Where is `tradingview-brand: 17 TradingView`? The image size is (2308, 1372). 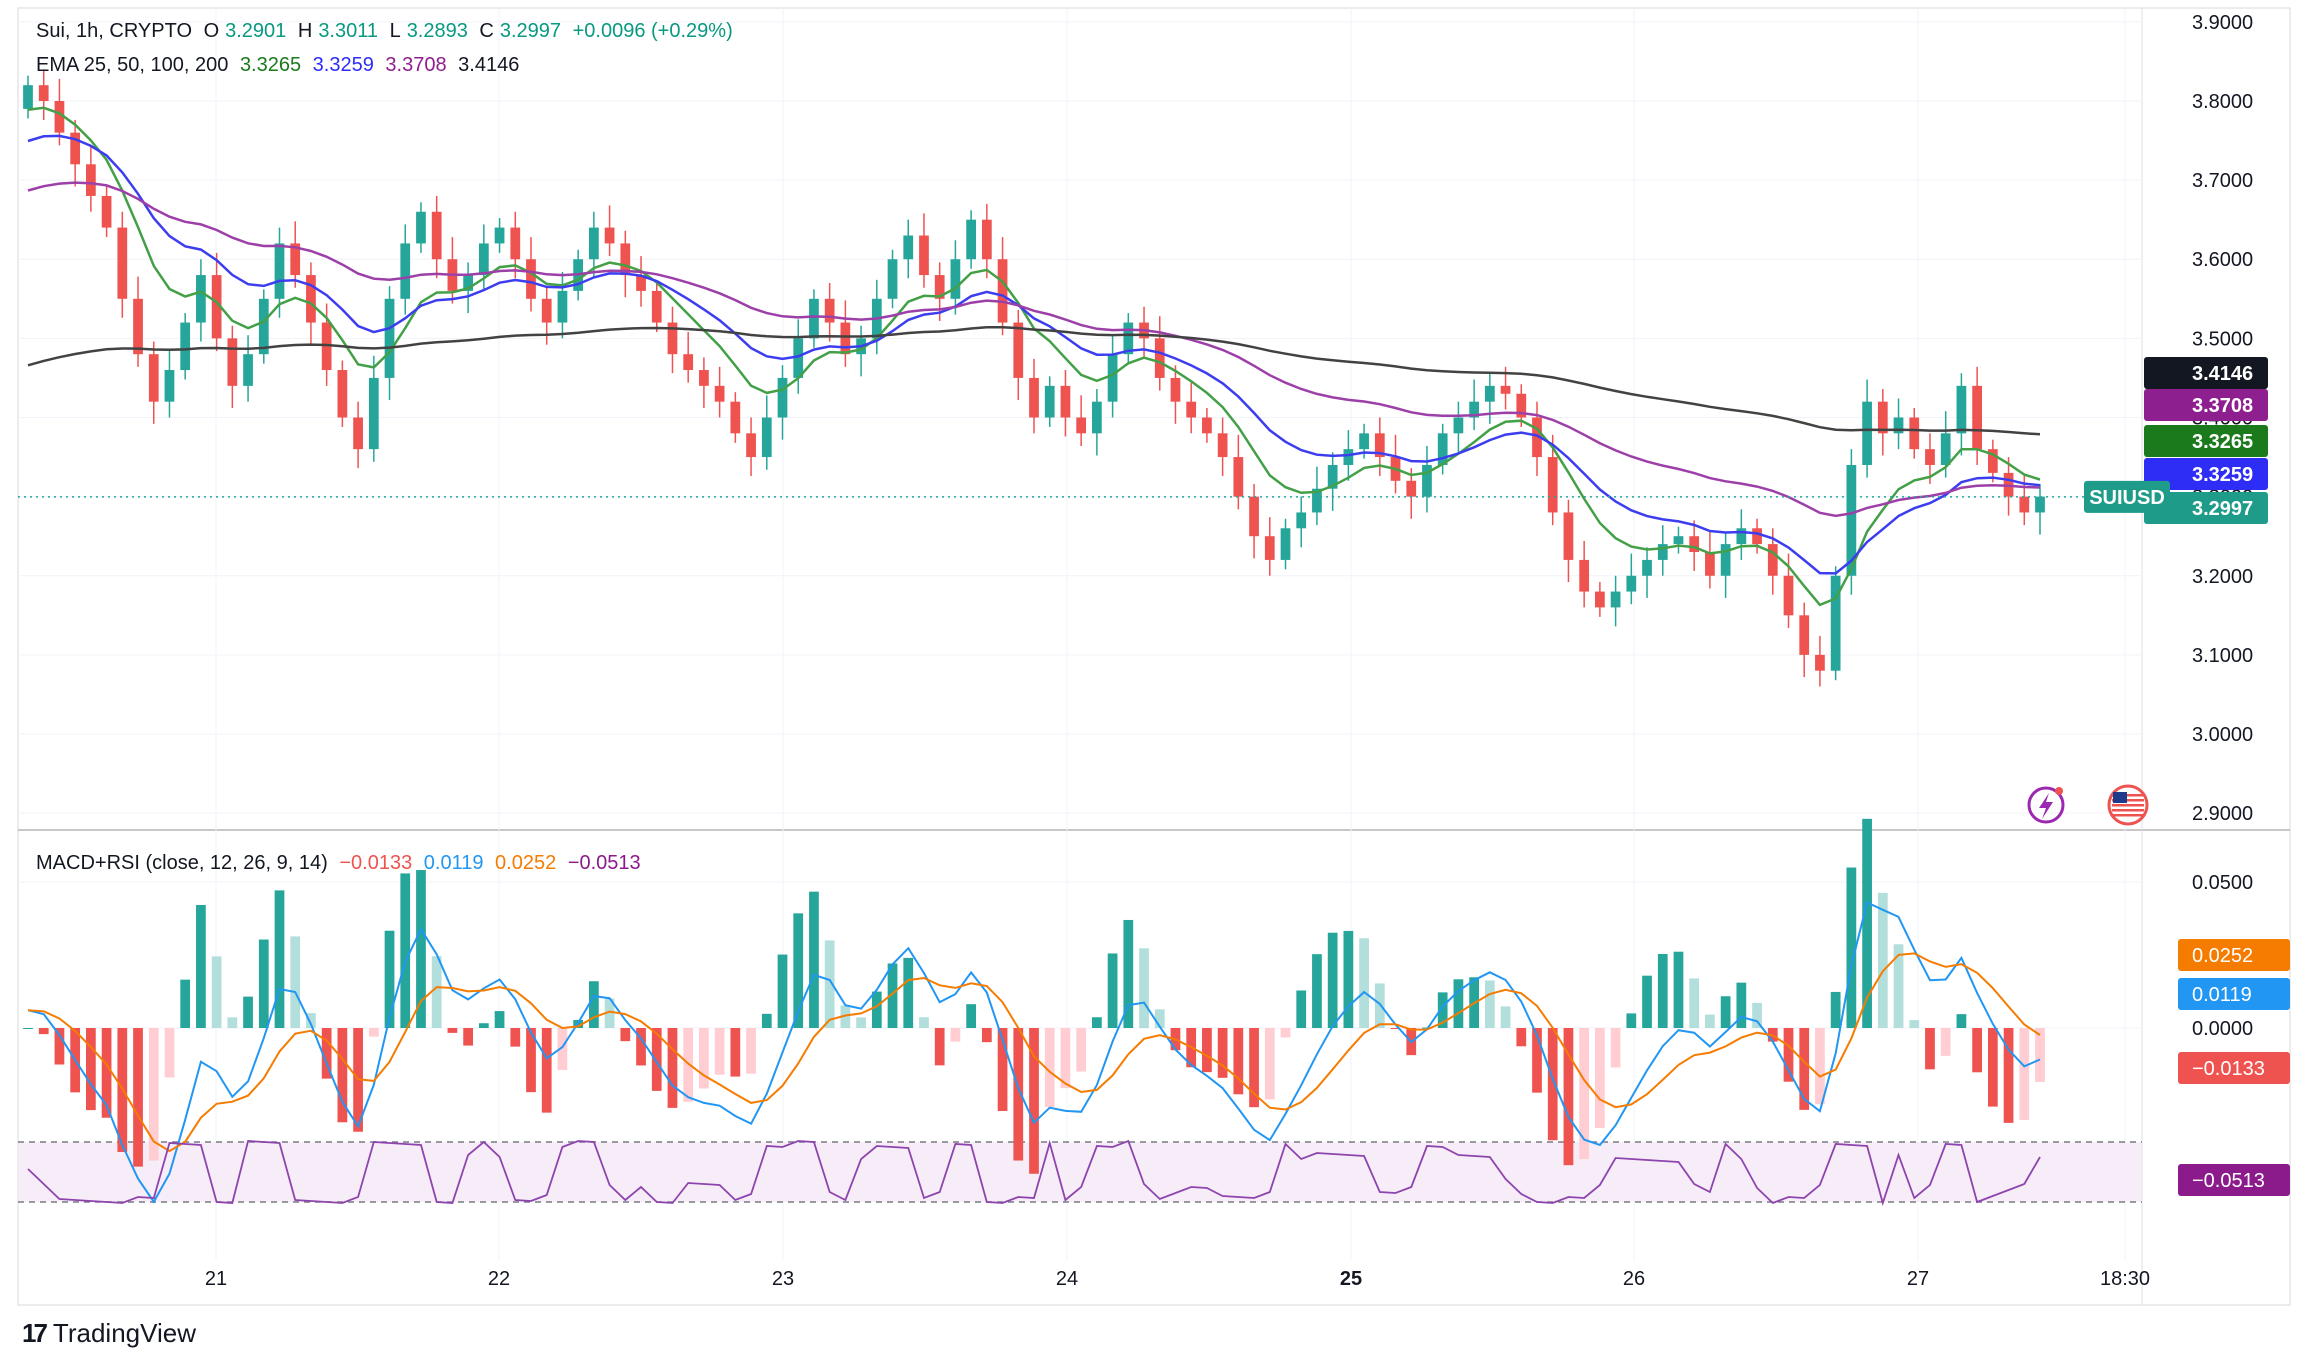 tradingview-brand: 17 TradingView is located at coordinates (109, 1333).